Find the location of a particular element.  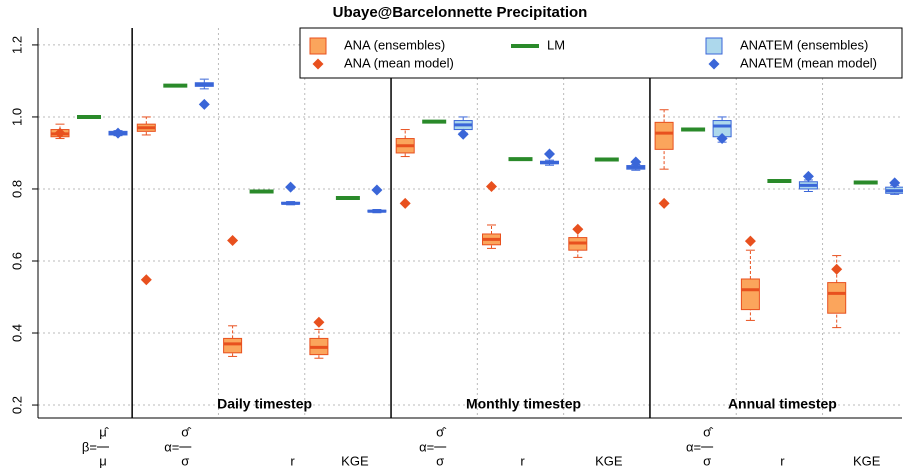

category-prefix: β= is located at coordinates (89, 446).